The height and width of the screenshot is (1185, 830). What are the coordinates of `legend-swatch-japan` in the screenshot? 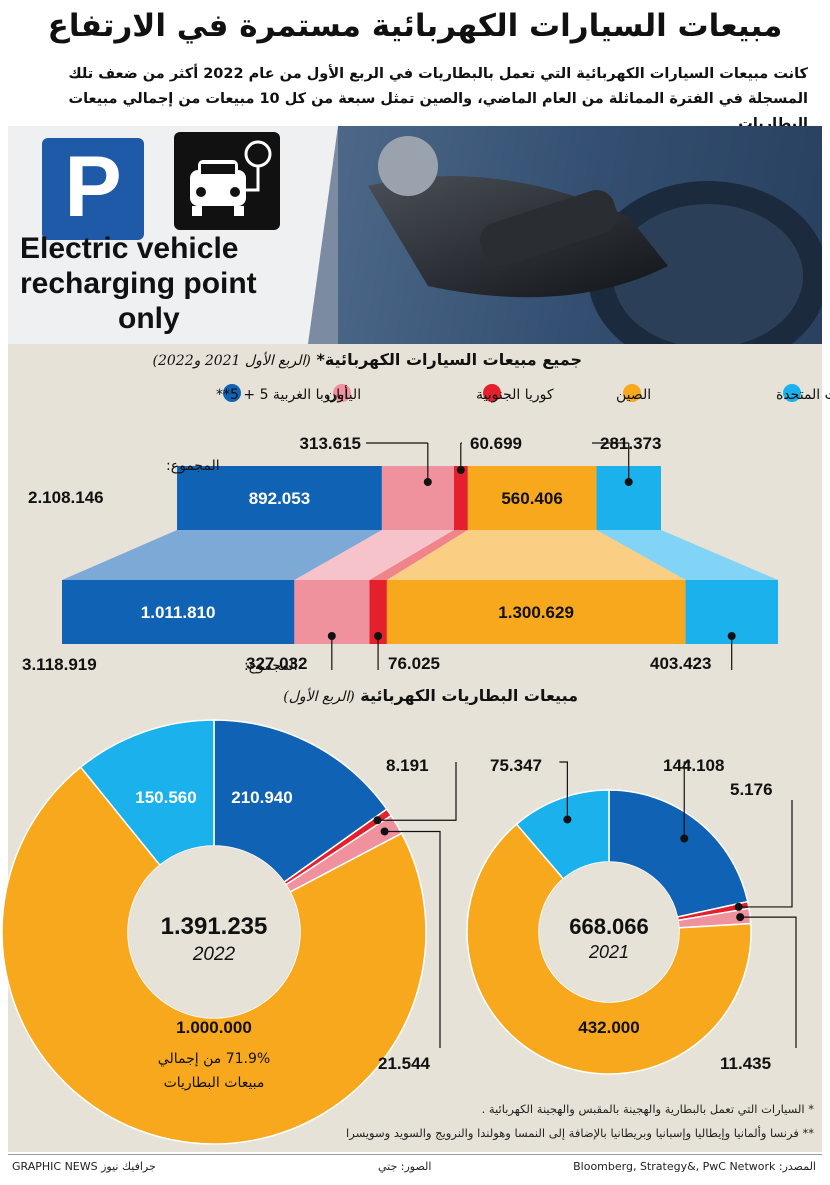 It's located at (342, 393).